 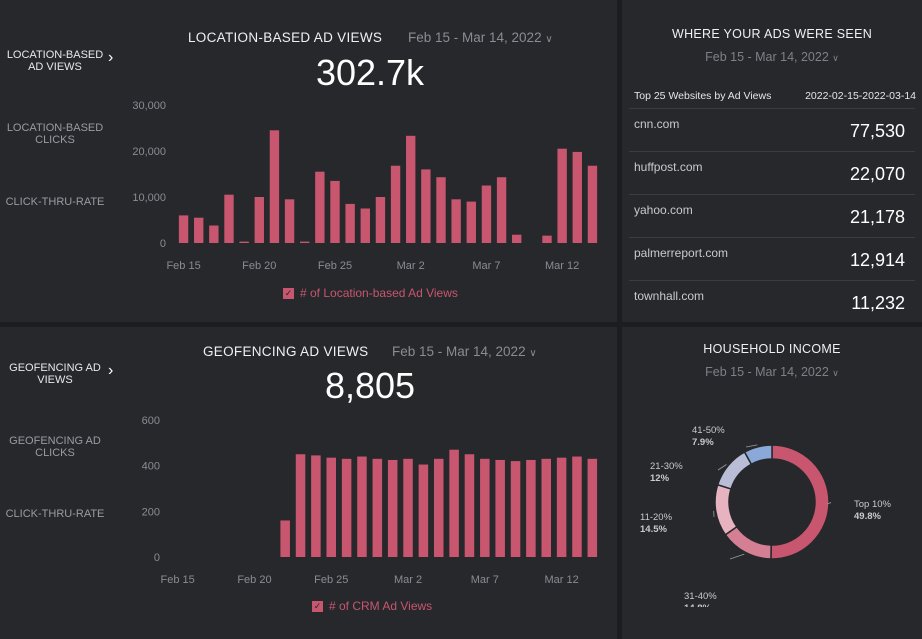 What do you see at coordinates (254, 580) in the screenshot?
I see `x-tick-label: Feb 20` at bounding box center [254, 580].